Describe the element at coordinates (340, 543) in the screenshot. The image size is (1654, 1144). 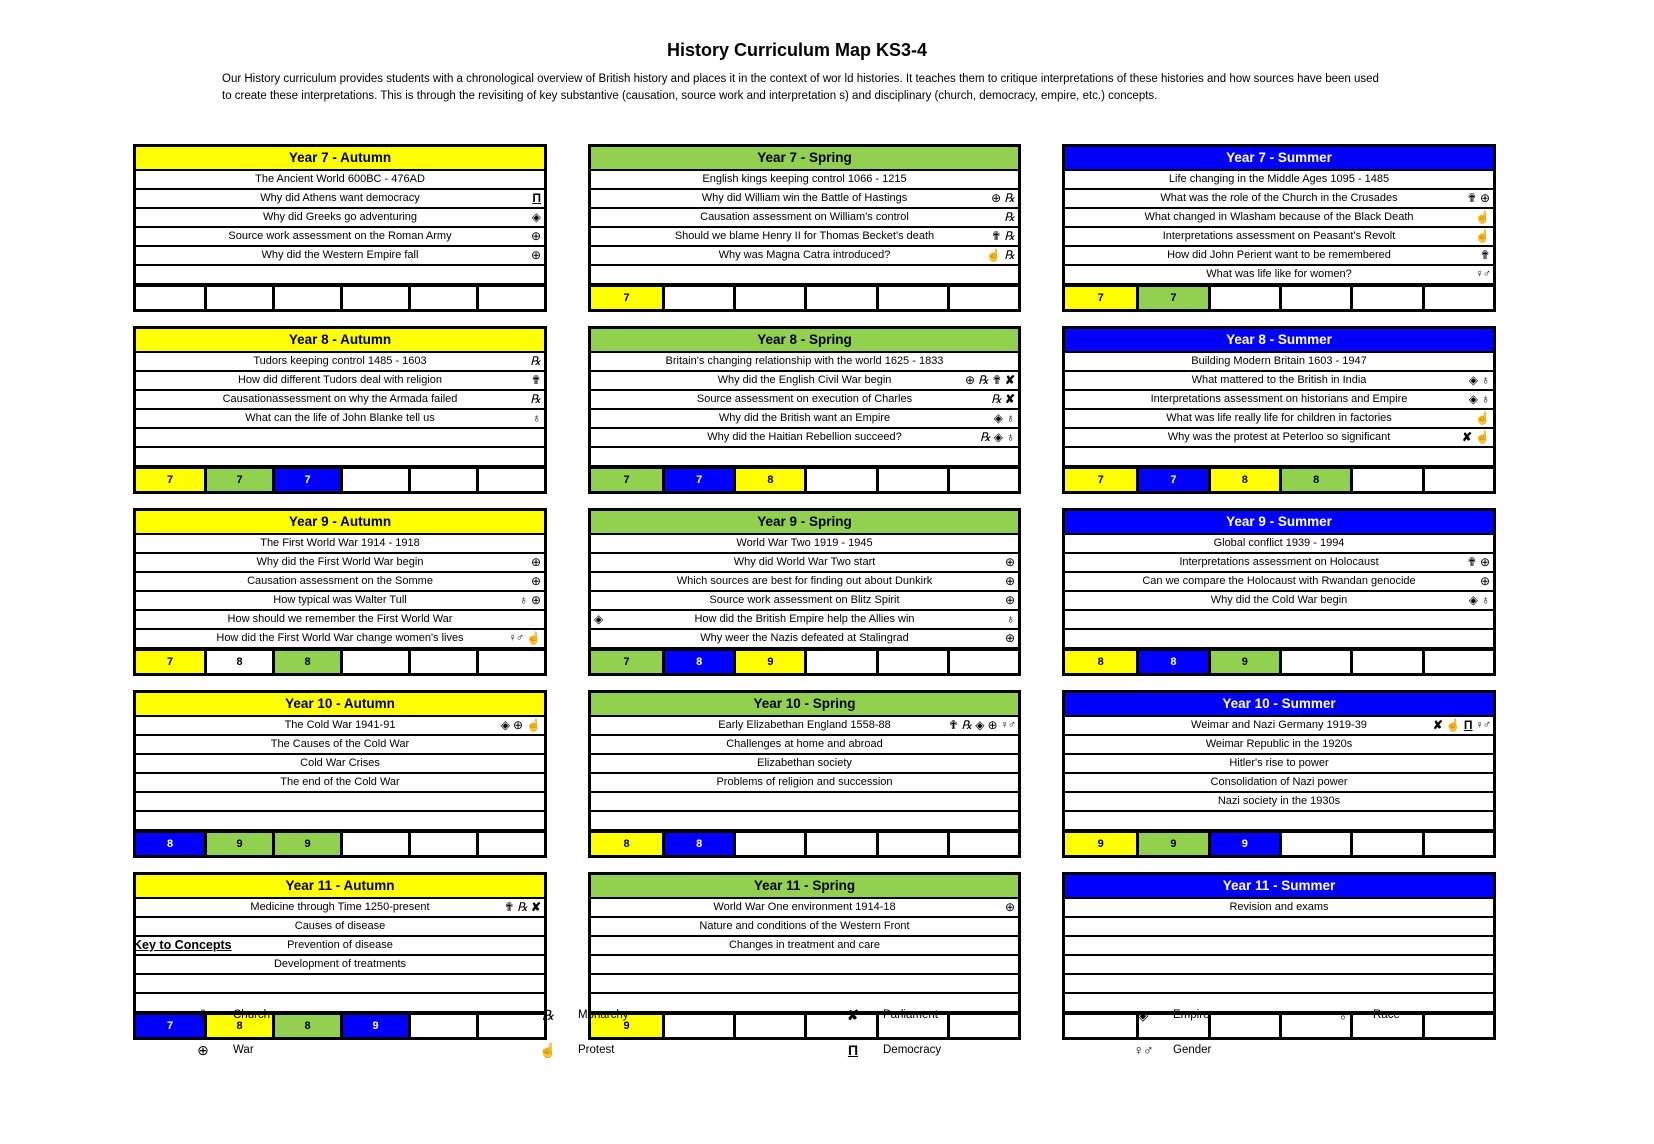
I see `row-text: The First World War 1914 - 1918` at that location.